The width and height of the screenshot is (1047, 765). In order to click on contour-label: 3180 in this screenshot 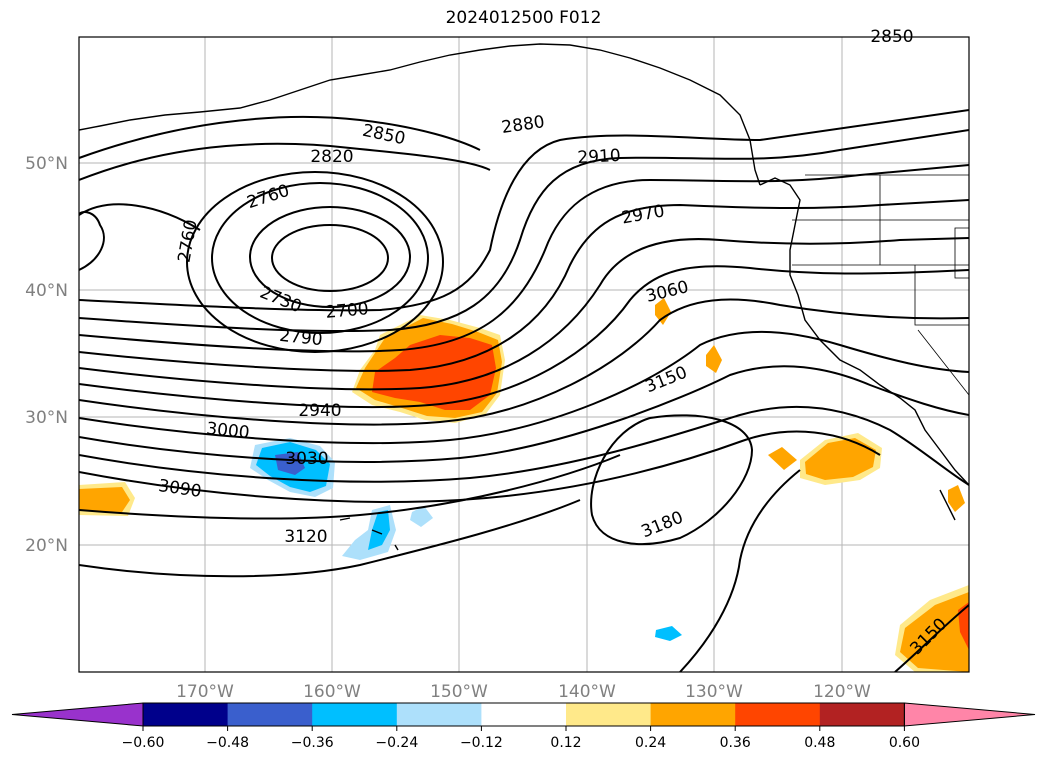, I will do `click(663, 525)`.